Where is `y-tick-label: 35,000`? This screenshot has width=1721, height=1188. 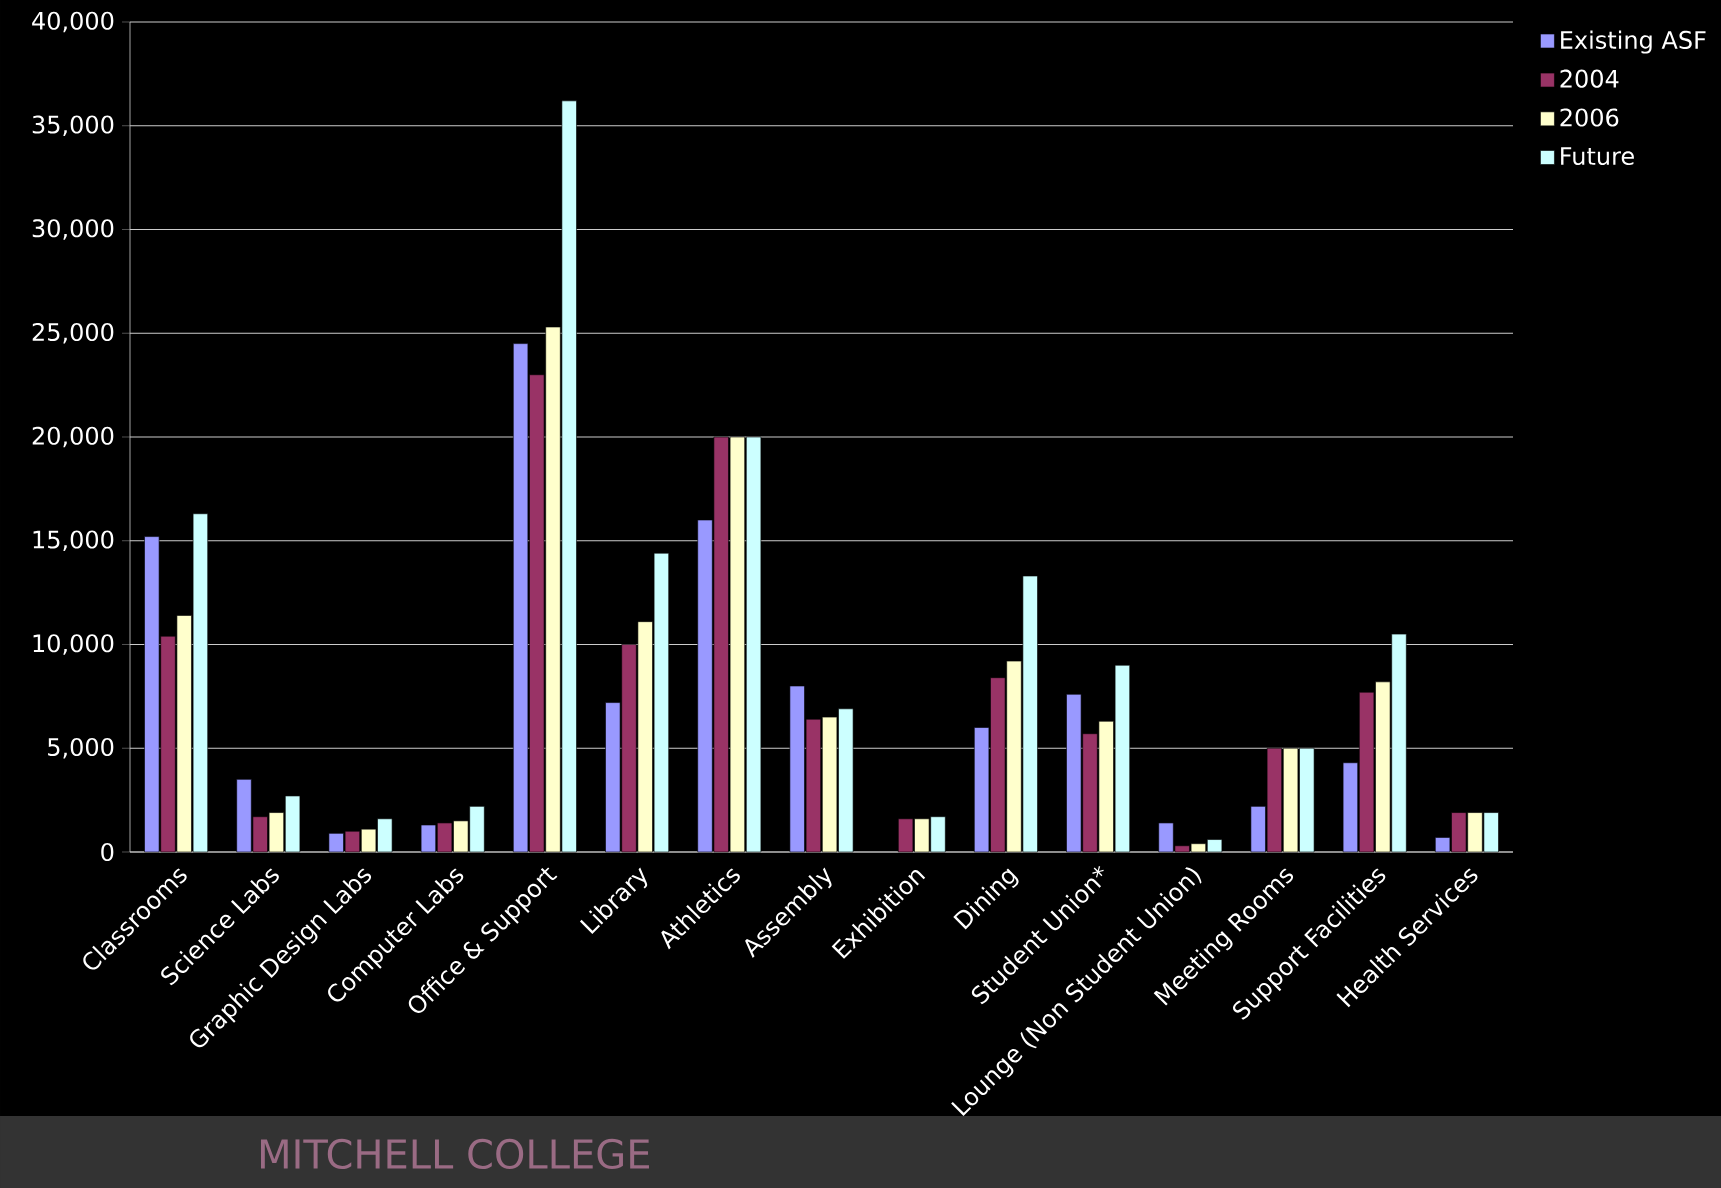 y-tick-label: 35,000 is located at coordinates (73, 126).